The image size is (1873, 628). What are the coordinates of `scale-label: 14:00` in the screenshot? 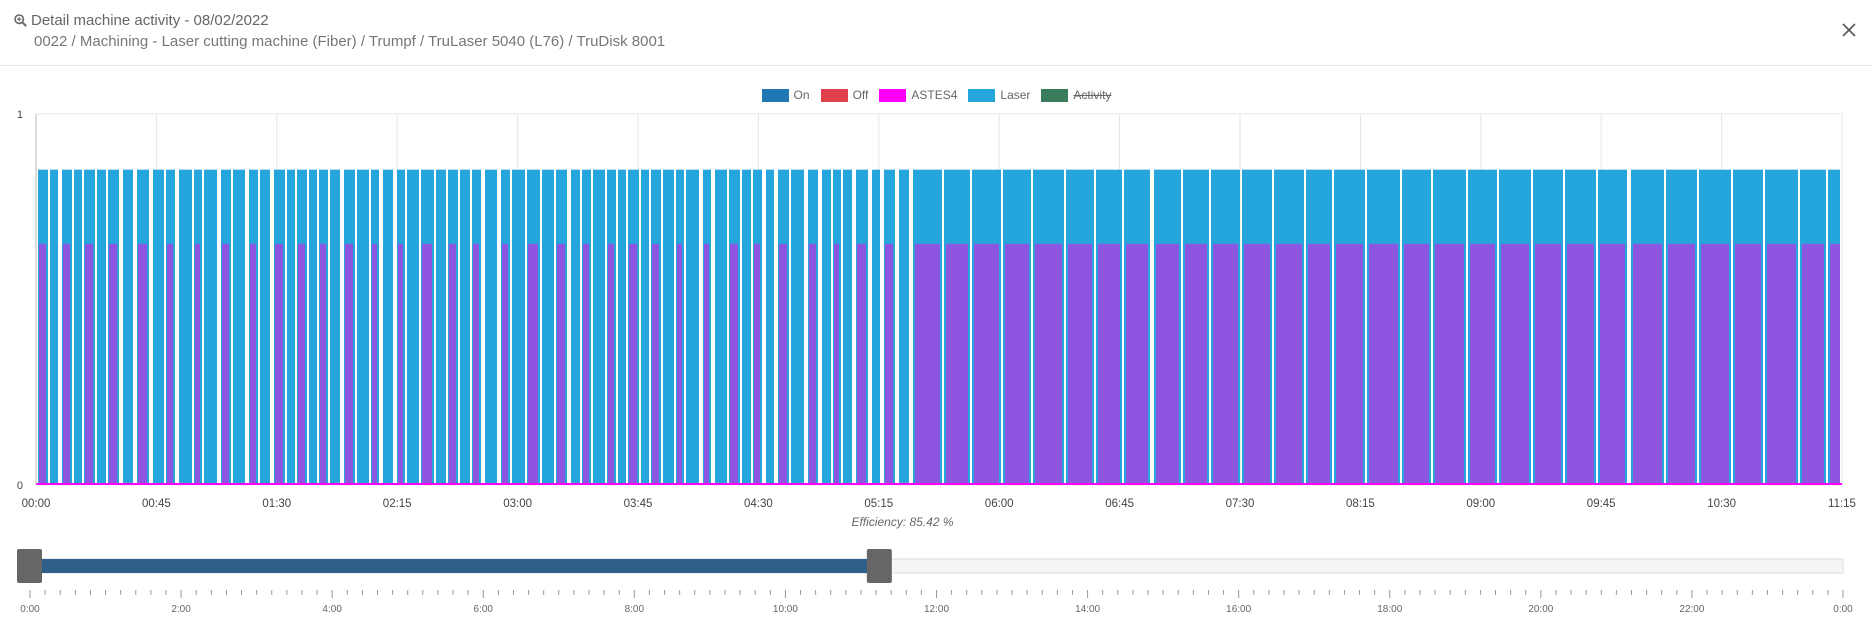 It's located at (1087, 609).